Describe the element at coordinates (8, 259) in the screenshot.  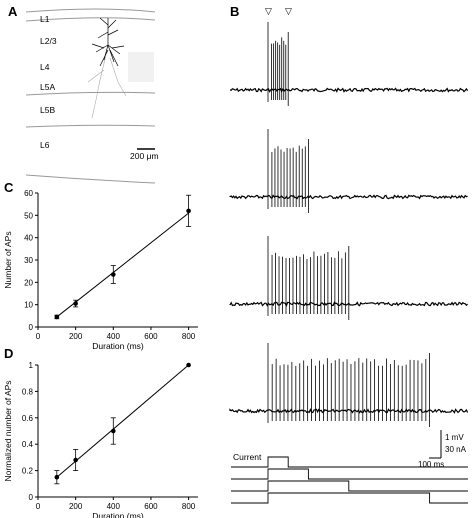
I see `y-axis-label: Number of APs` at that location.